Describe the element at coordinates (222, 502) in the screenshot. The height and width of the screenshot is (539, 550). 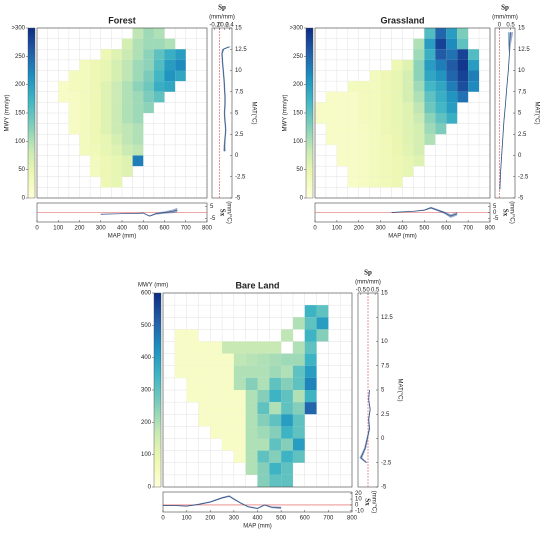
I see `bottom-band` at that location.